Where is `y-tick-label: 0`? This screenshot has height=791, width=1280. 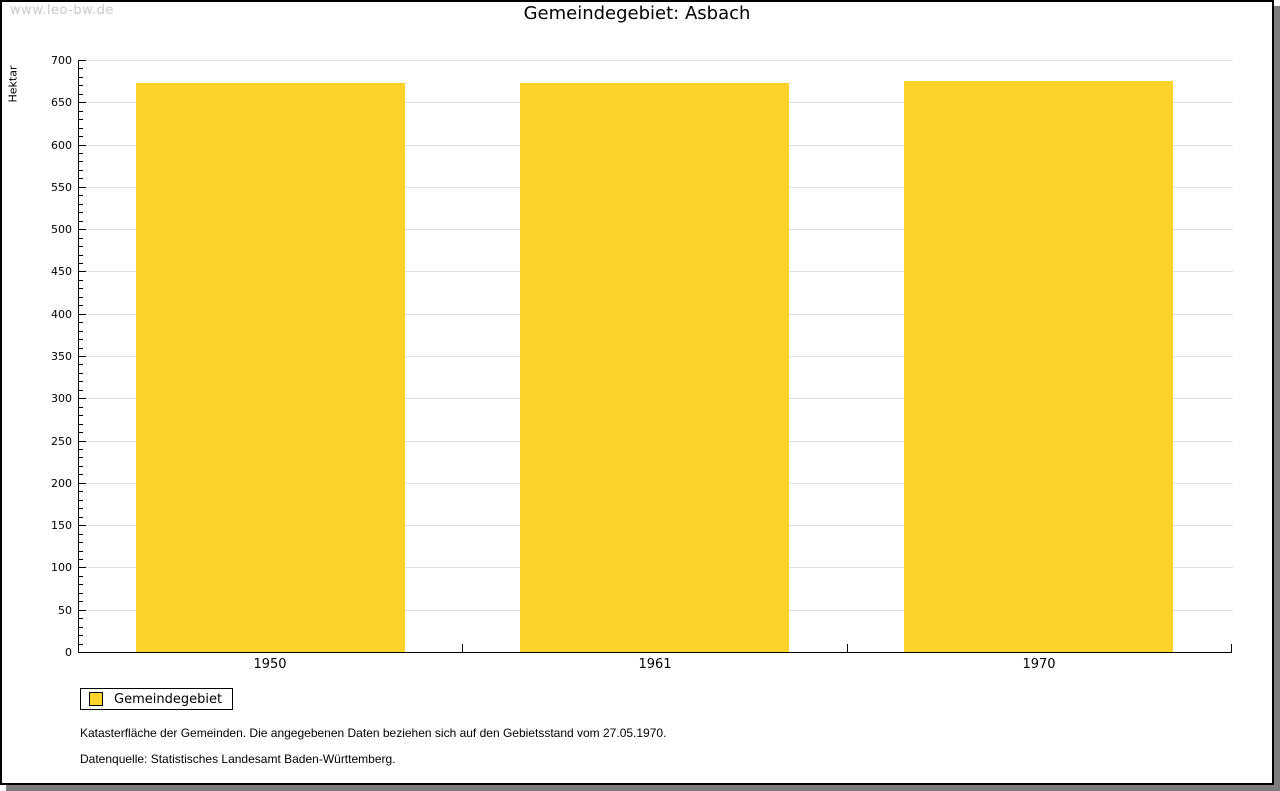 y-tick-label: 0 is located at coordinates (68, 652).